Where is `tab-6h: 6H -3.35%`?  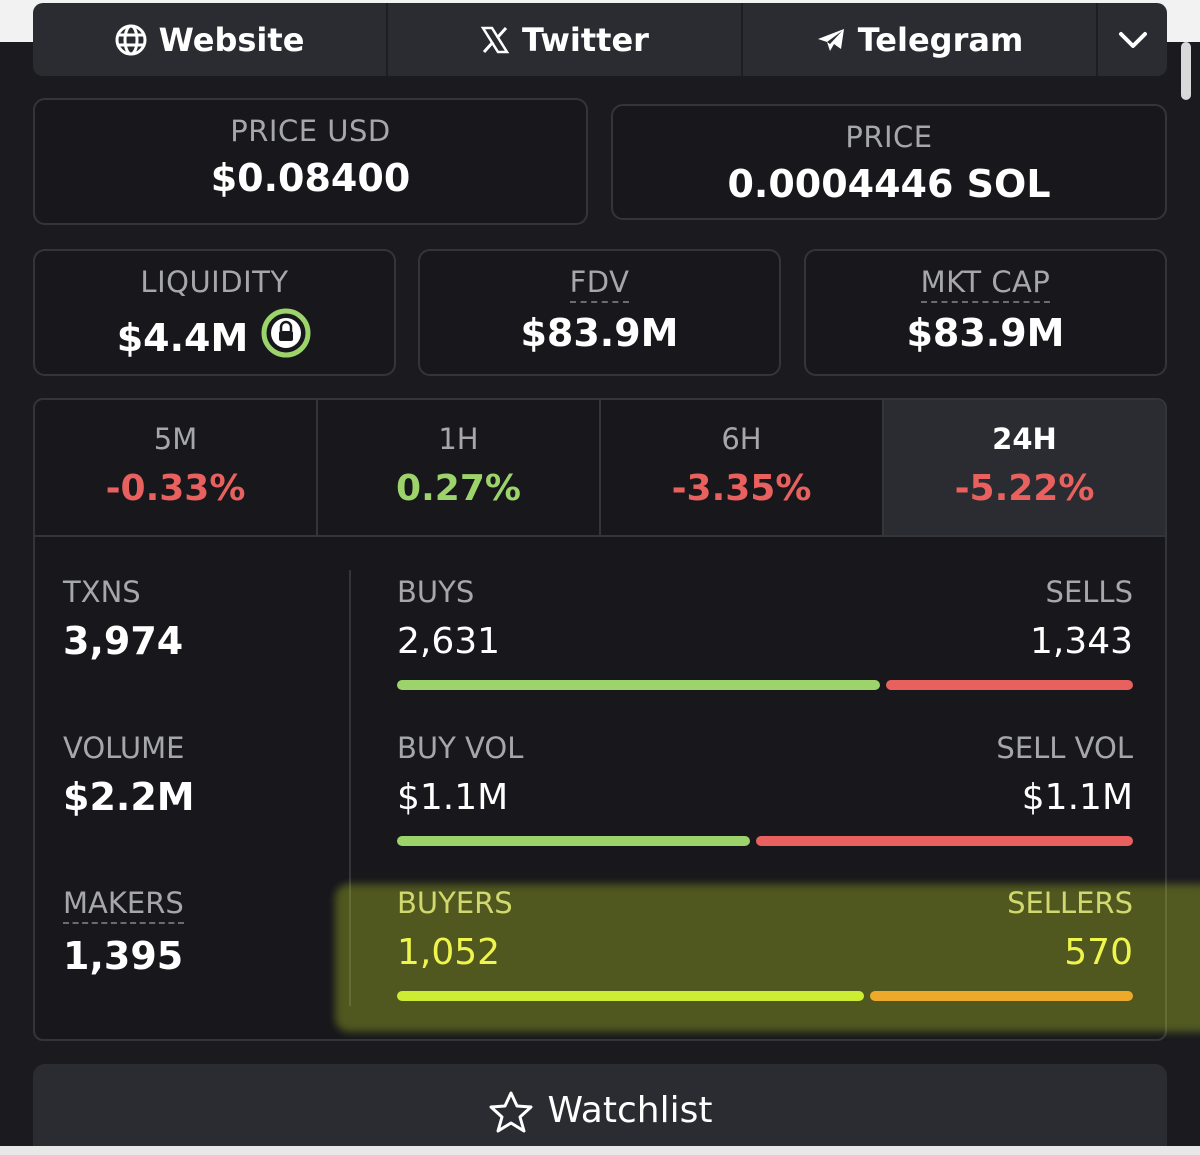 tab-6h: 6H -3.35% is located at coordinates (742, 467).